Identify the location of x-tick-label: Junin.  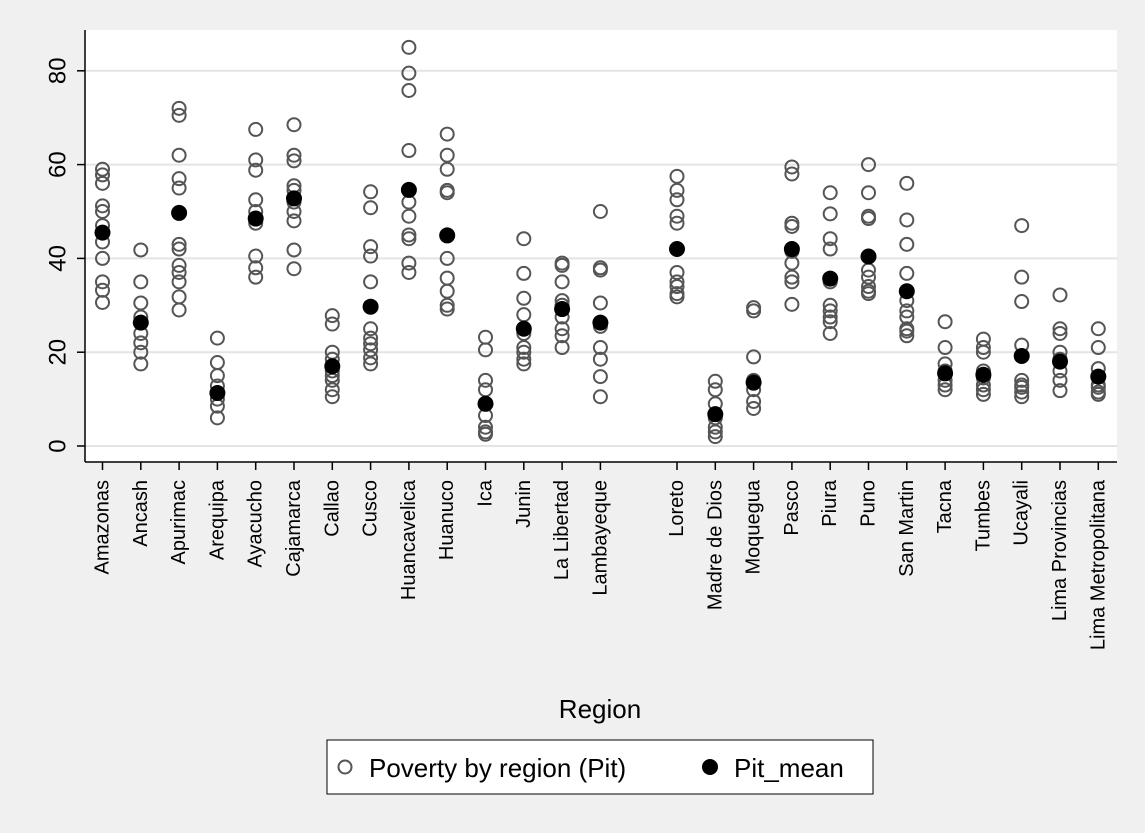
(524, 504).